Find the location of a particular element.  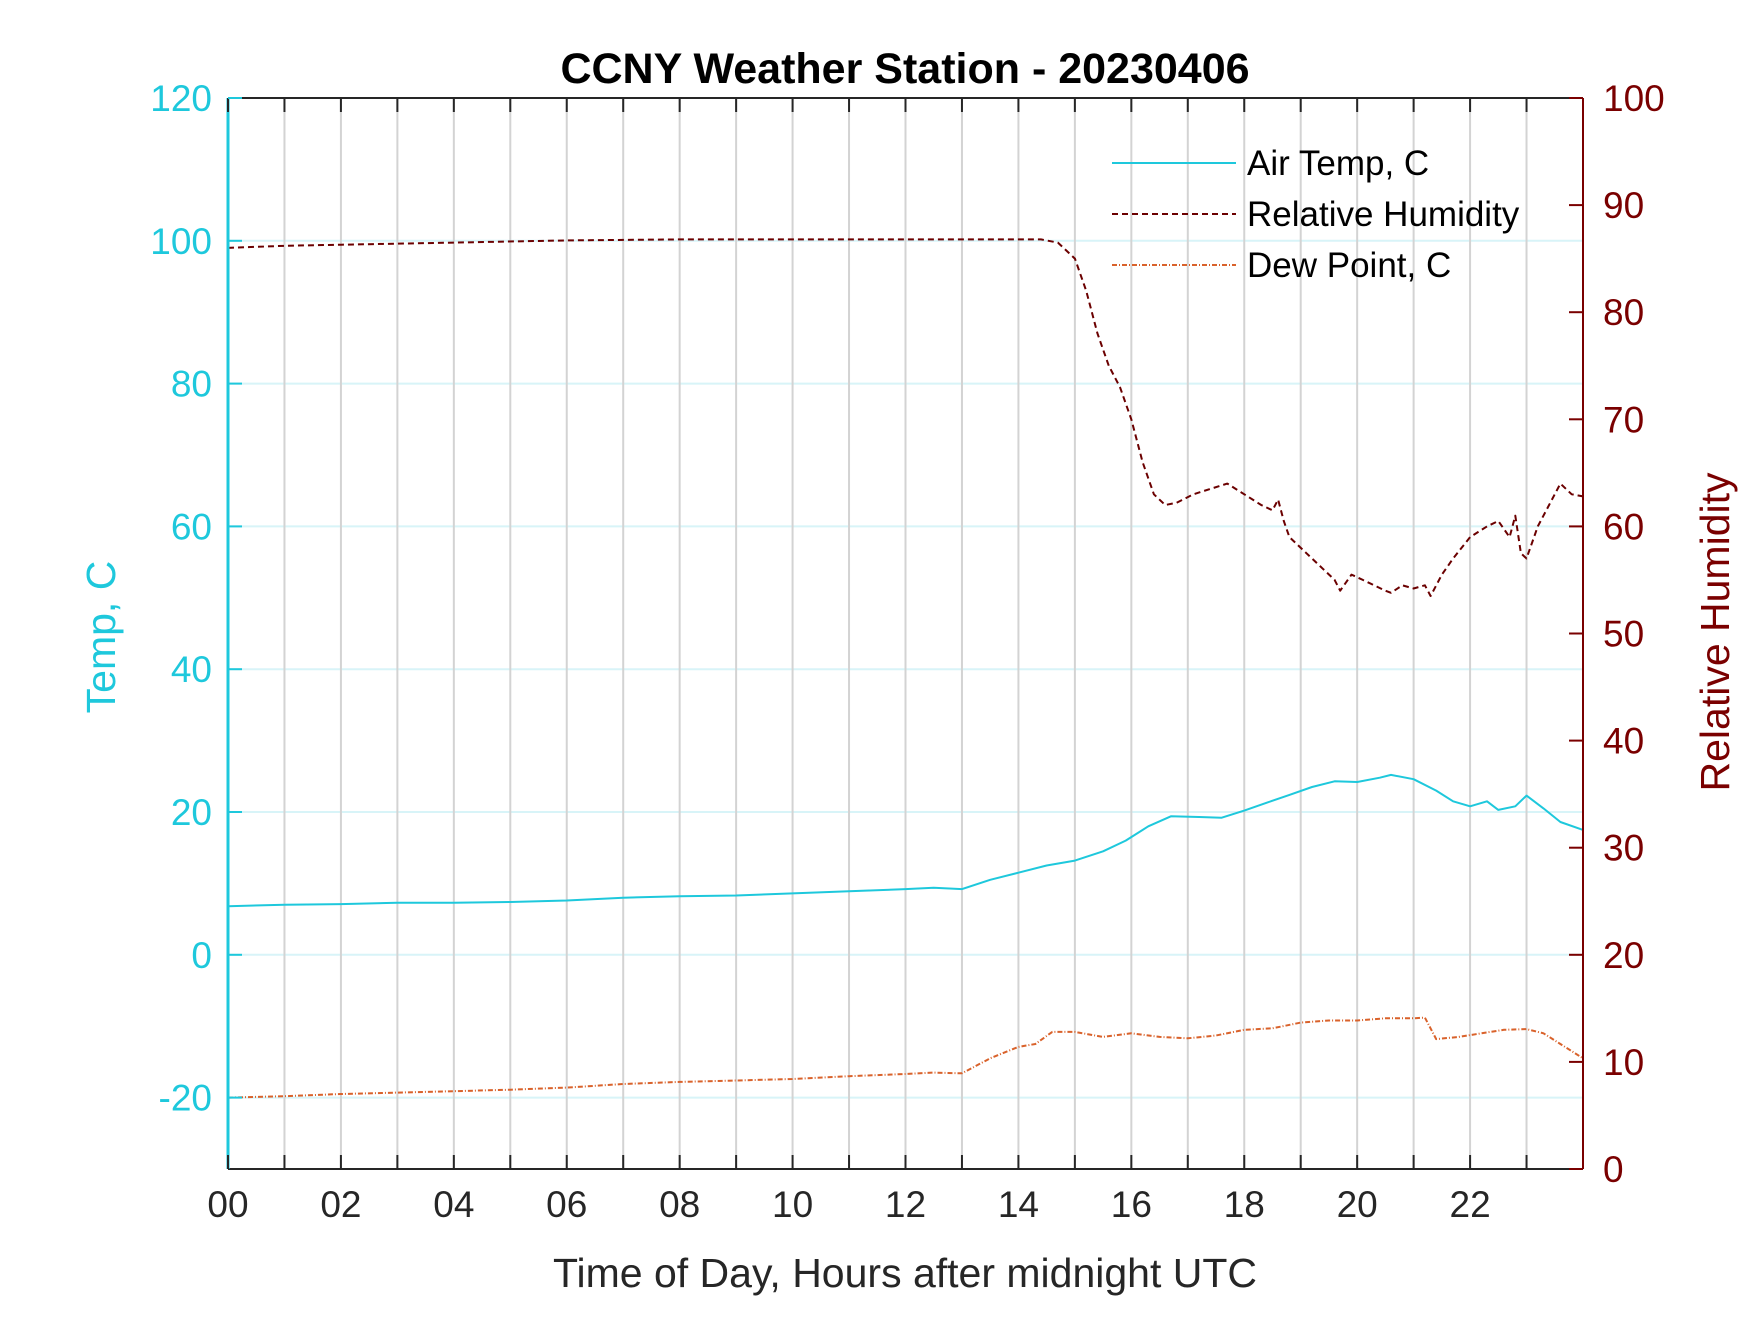

chart-title: CCNY Weather Station - 20230406 is located at coordinates (904, 69).